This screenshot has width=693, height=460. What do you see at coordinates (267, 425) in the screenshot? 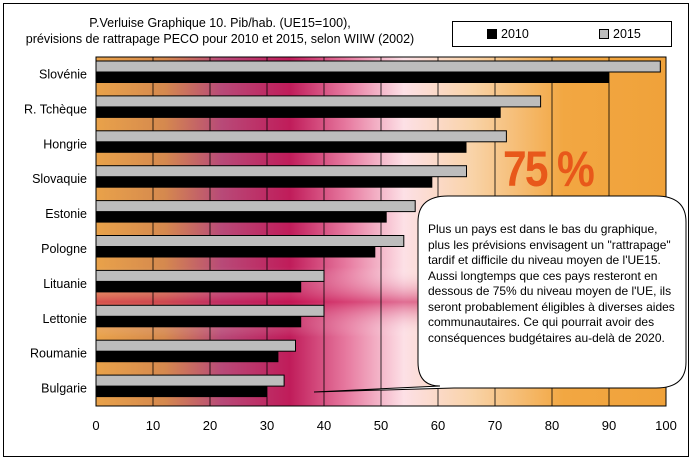
I see `x-tick-label: 30` at bounding box center [267, 425].